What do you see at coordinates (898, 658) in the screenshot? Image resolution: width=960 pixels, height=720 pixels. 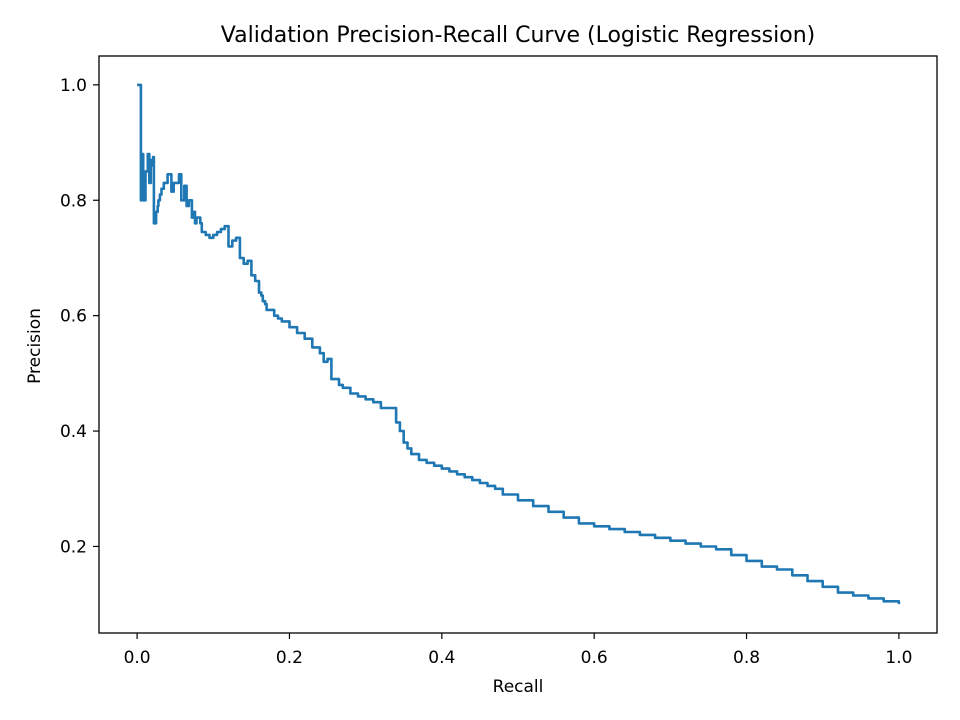 I see `x-tick-label: 1.0` at bounding box center [898, 658].